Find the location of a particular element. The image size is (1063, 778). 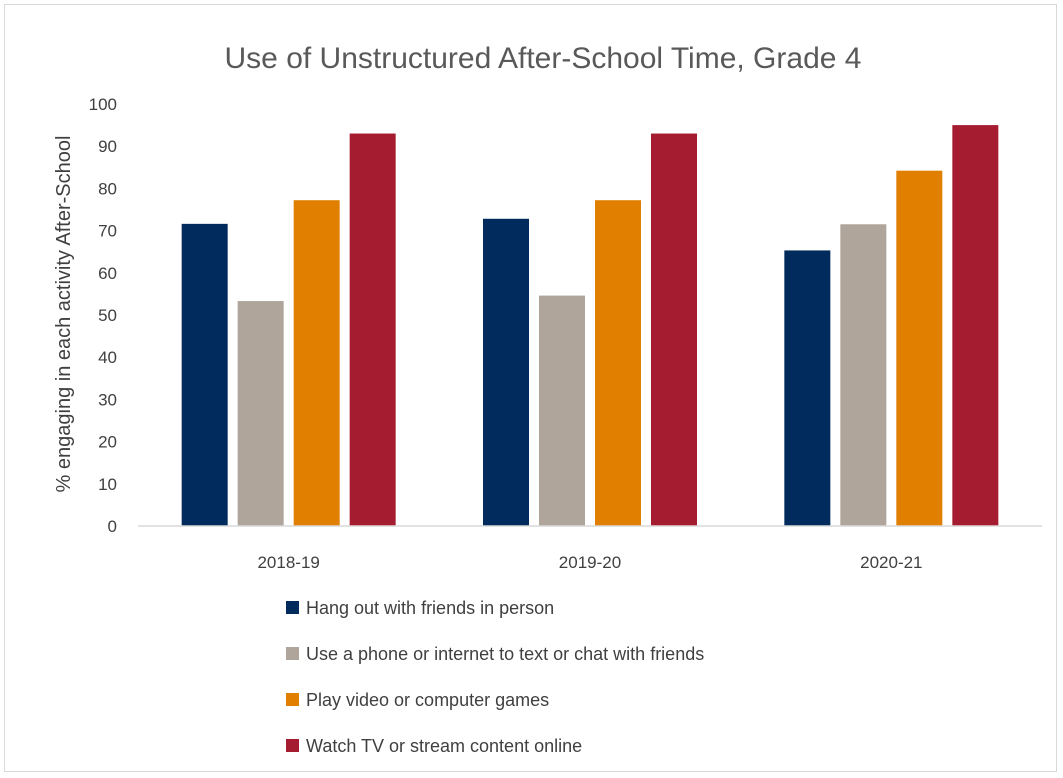

legend-label: Hang out with friends in person is located at coordinates (430, 608).